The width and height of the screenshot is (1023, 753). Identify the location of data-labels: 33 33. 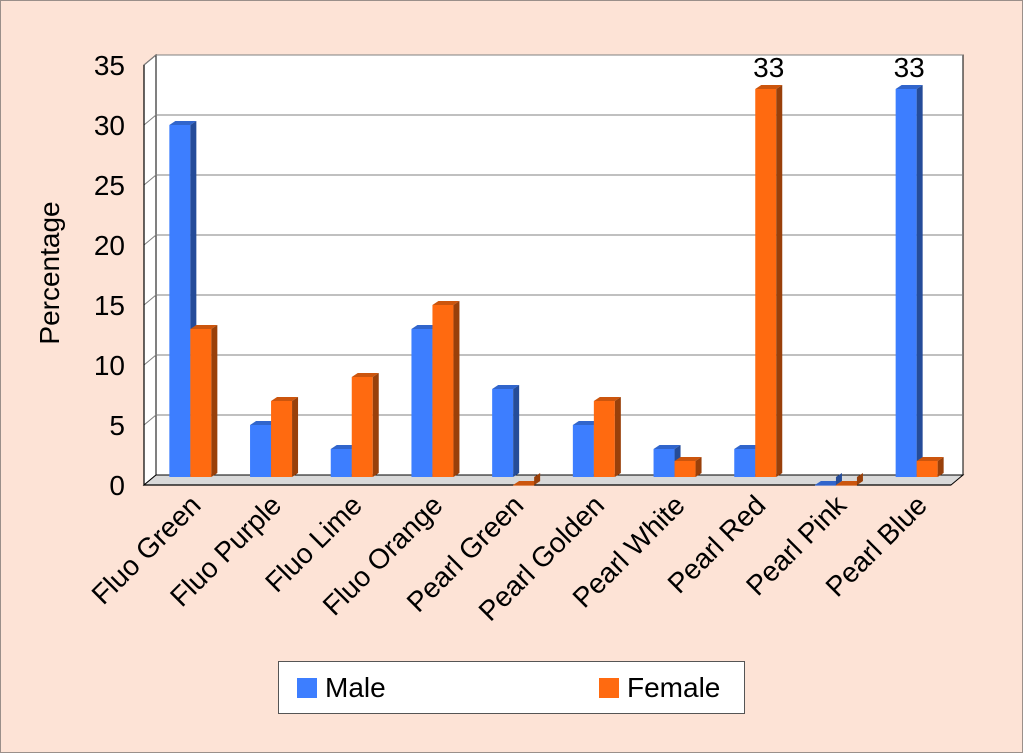
(839, 67).